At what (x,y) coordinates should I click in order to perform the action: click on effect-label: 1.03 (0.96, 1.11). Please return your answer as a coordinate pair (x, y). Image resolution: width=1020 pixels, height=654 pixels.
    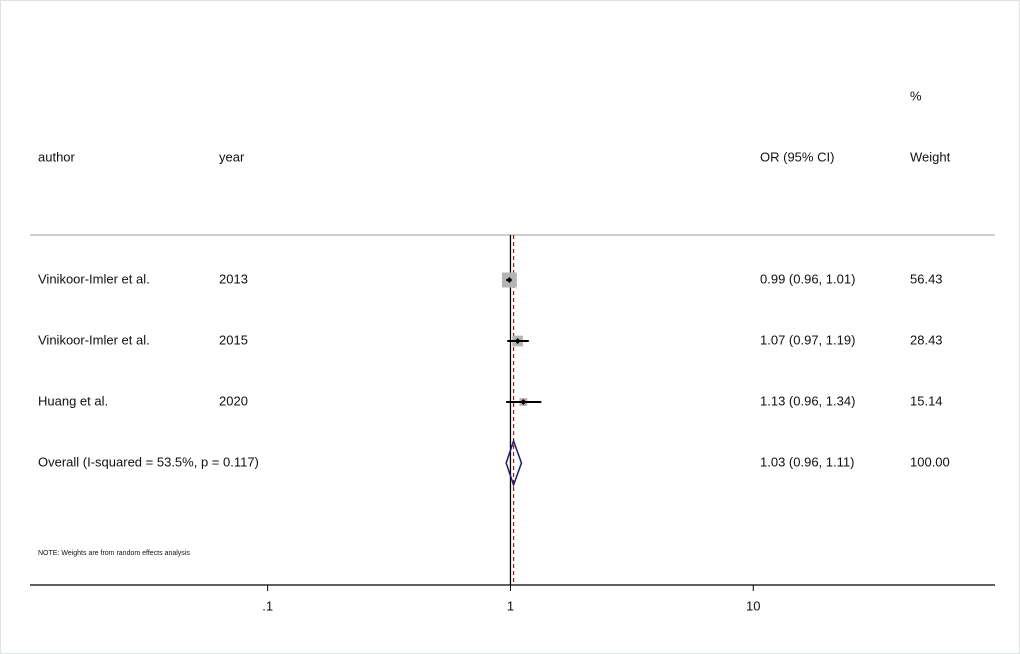
    Looking at the image, I should click on (807, 461).